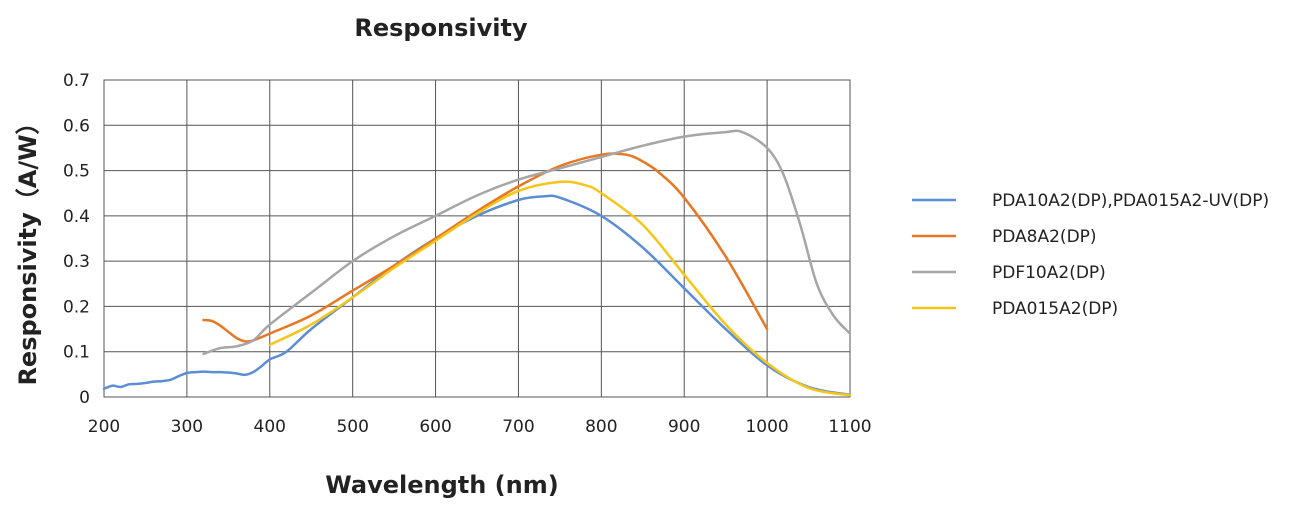  I want to click on chart-title: Responsivity, so click(441, 28).